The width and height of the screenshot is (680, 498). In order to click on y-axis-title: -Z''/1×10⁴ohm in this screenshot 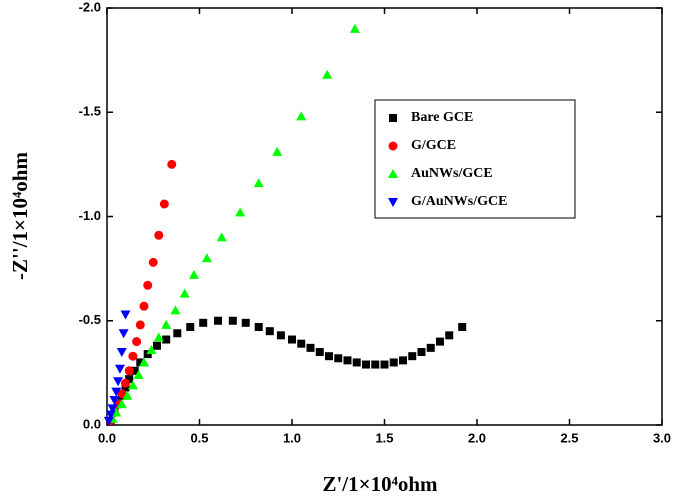, I will do `click(20, 216)`.